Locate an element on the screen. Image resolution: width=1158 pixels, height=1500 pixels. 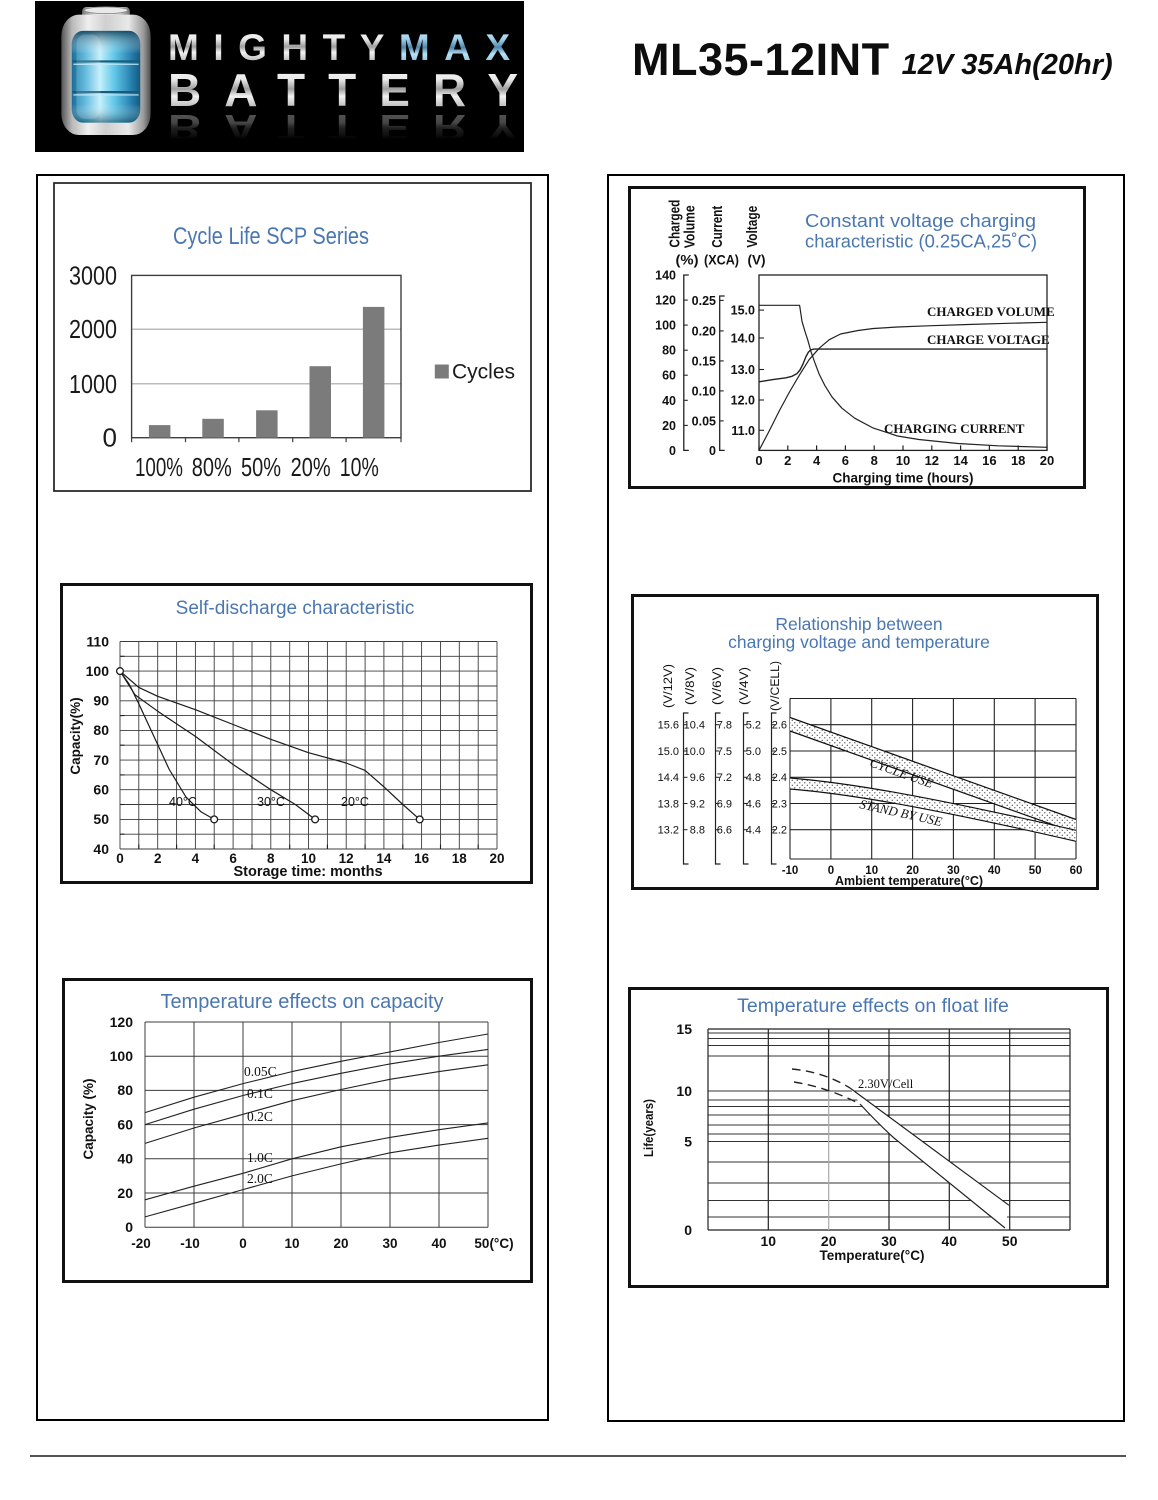
svg-text: Charging time (hours) is located at coordinates (903, 478).